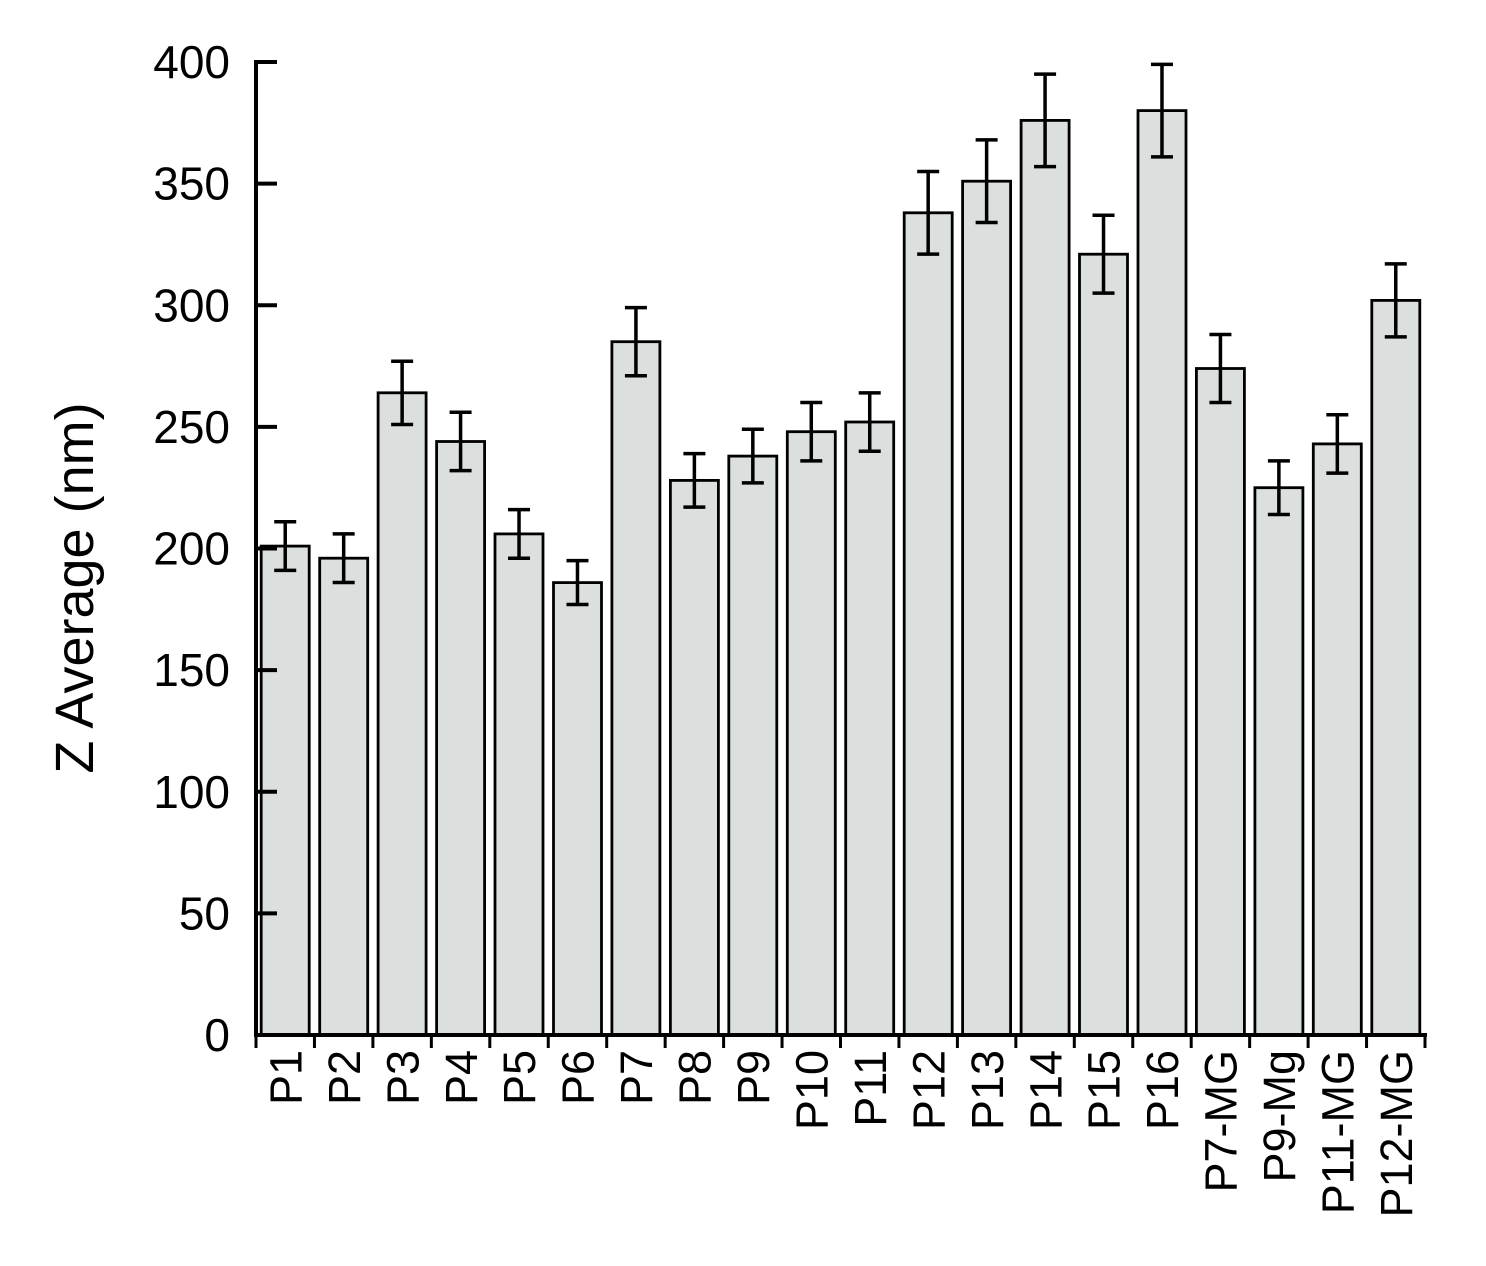  Describe the element at coordinates (578, 1077) in the screenshot. I see `x-category-label-P6: P6` at that location.